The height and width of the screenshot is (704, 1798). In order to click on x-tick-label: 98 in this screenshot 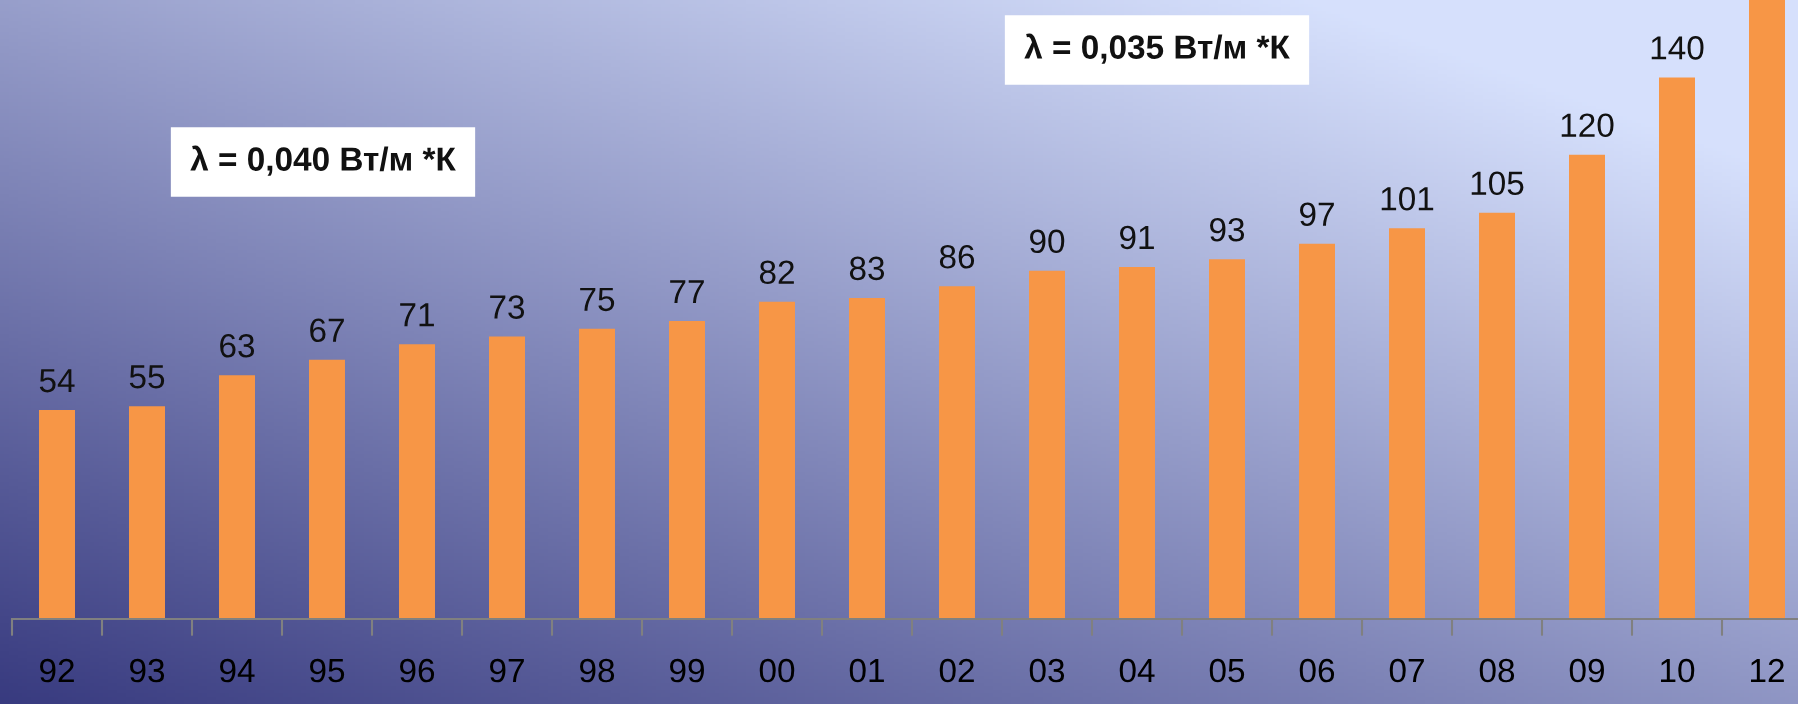, I will do `click(597, 670)`.